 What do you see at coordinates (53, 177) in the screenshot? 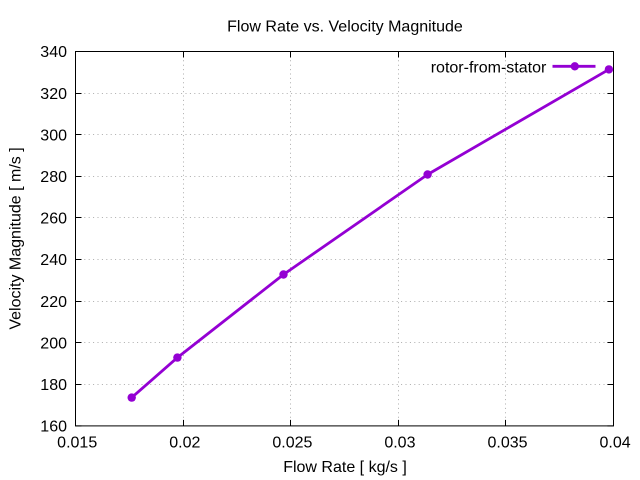
I see `svg-text: 280` at bounding box center [53, 177].